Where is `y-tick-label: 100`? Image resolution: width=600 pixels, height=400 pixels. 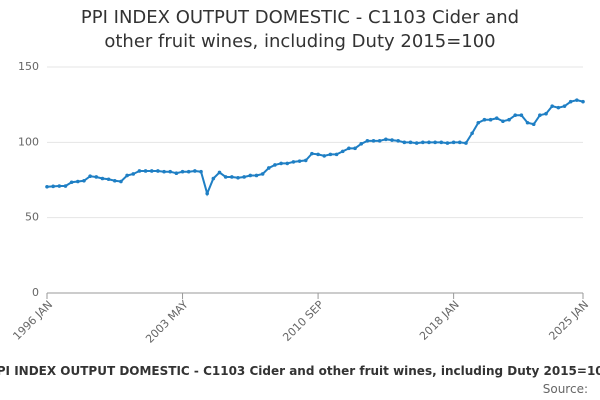 y-tick-label: 100 is located at coordinates (28, 141).